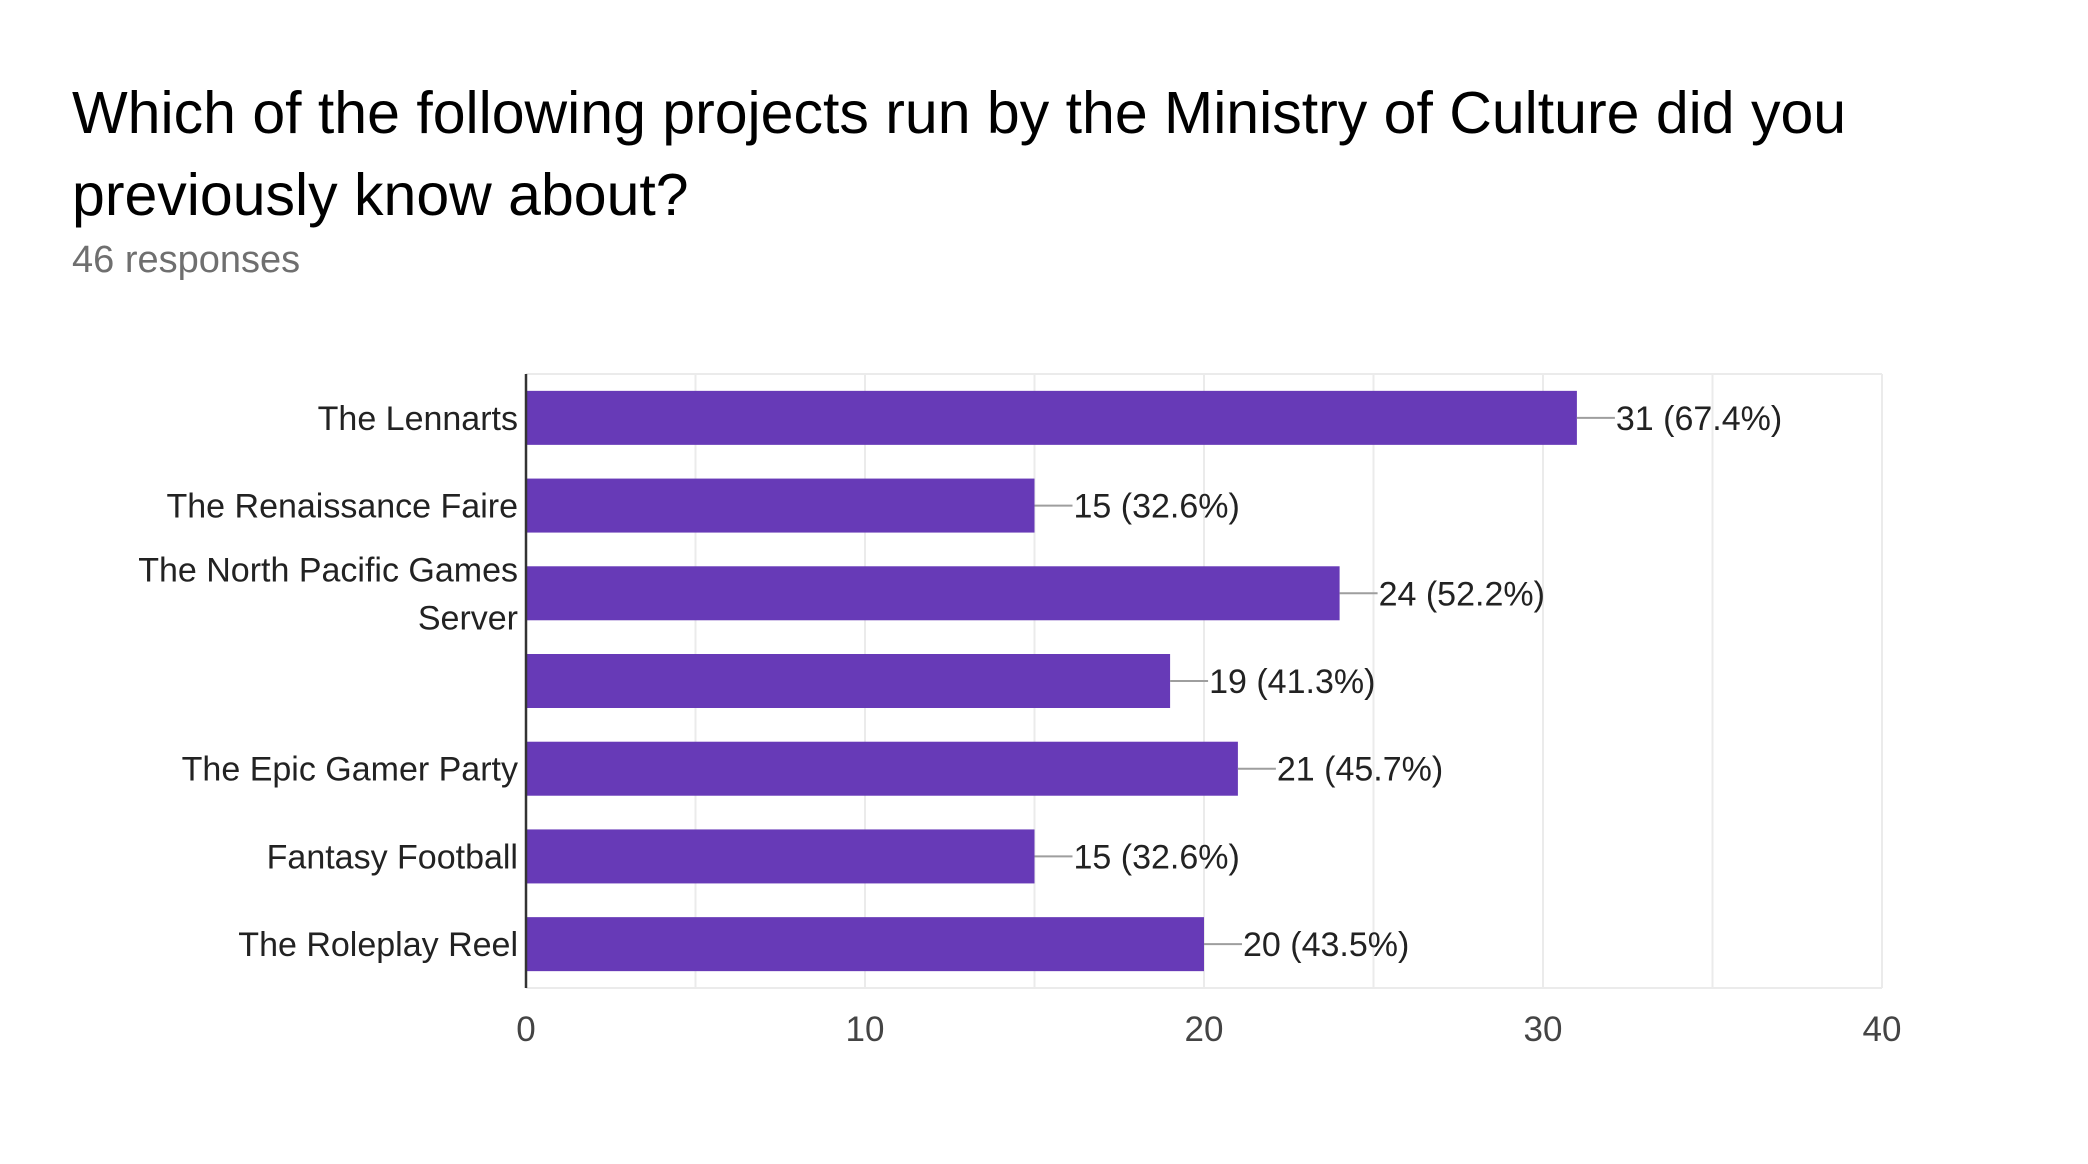 This screenshot has height=1164, width=2088. What do you see at coordinates (1882, 1029) in the screenshot?
I see `x-tick-label: 40` at bounding box center [1882, 1029].